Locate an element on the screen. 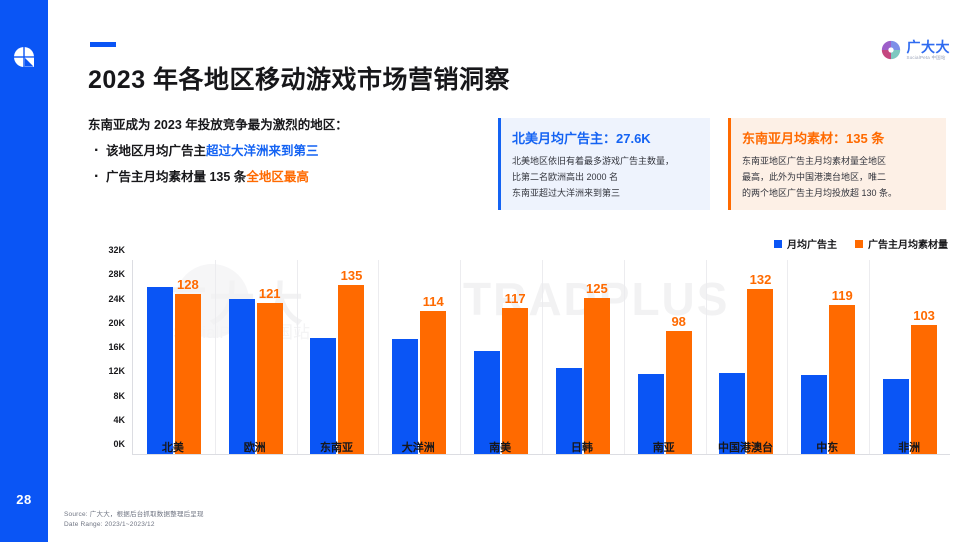 The height and width of the screenshot is (542, 968). bar-group-6: 98 is located at coordinates (665, 357).